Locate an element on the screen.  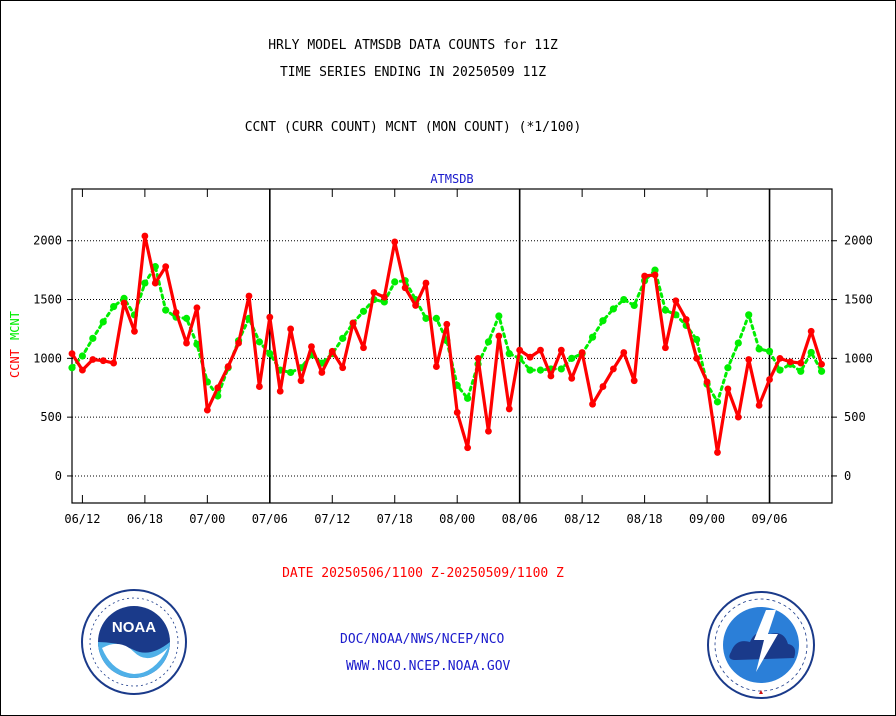
x-tick-label: 08/18 is located at coordinates (645, 519).